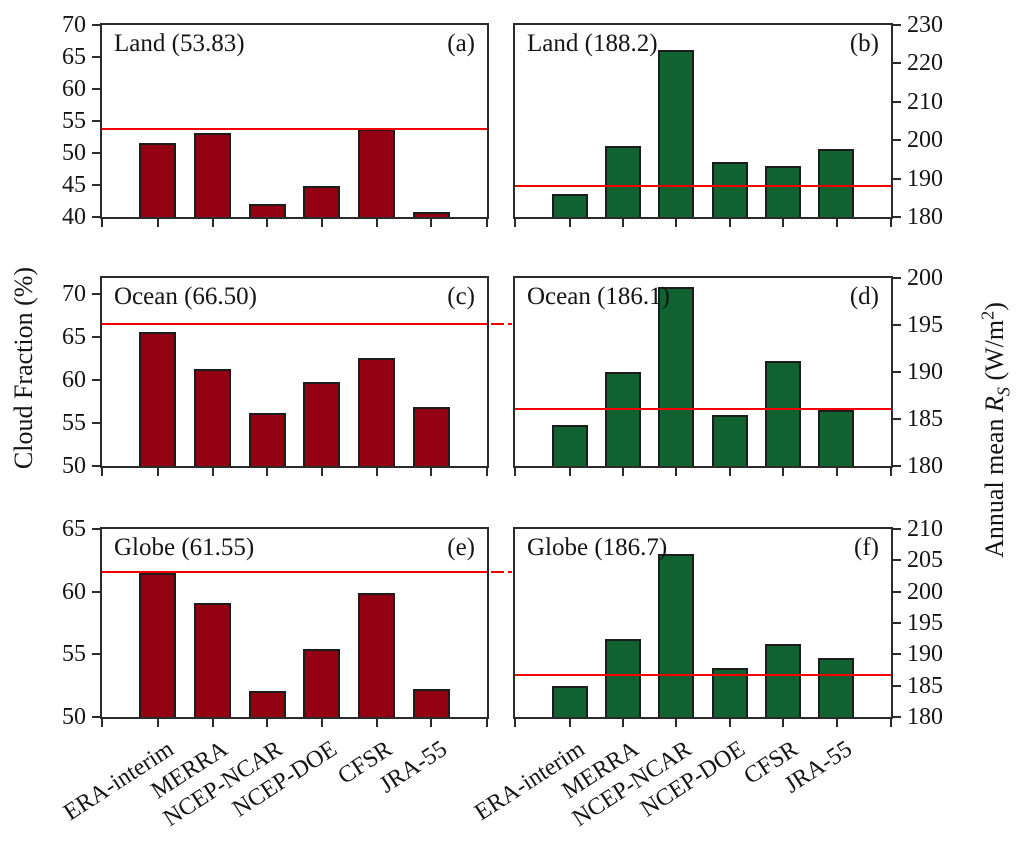  Describe the element at coordinates (74, 466) in the screenshot. I see `y-tick-label: 50` at that location.